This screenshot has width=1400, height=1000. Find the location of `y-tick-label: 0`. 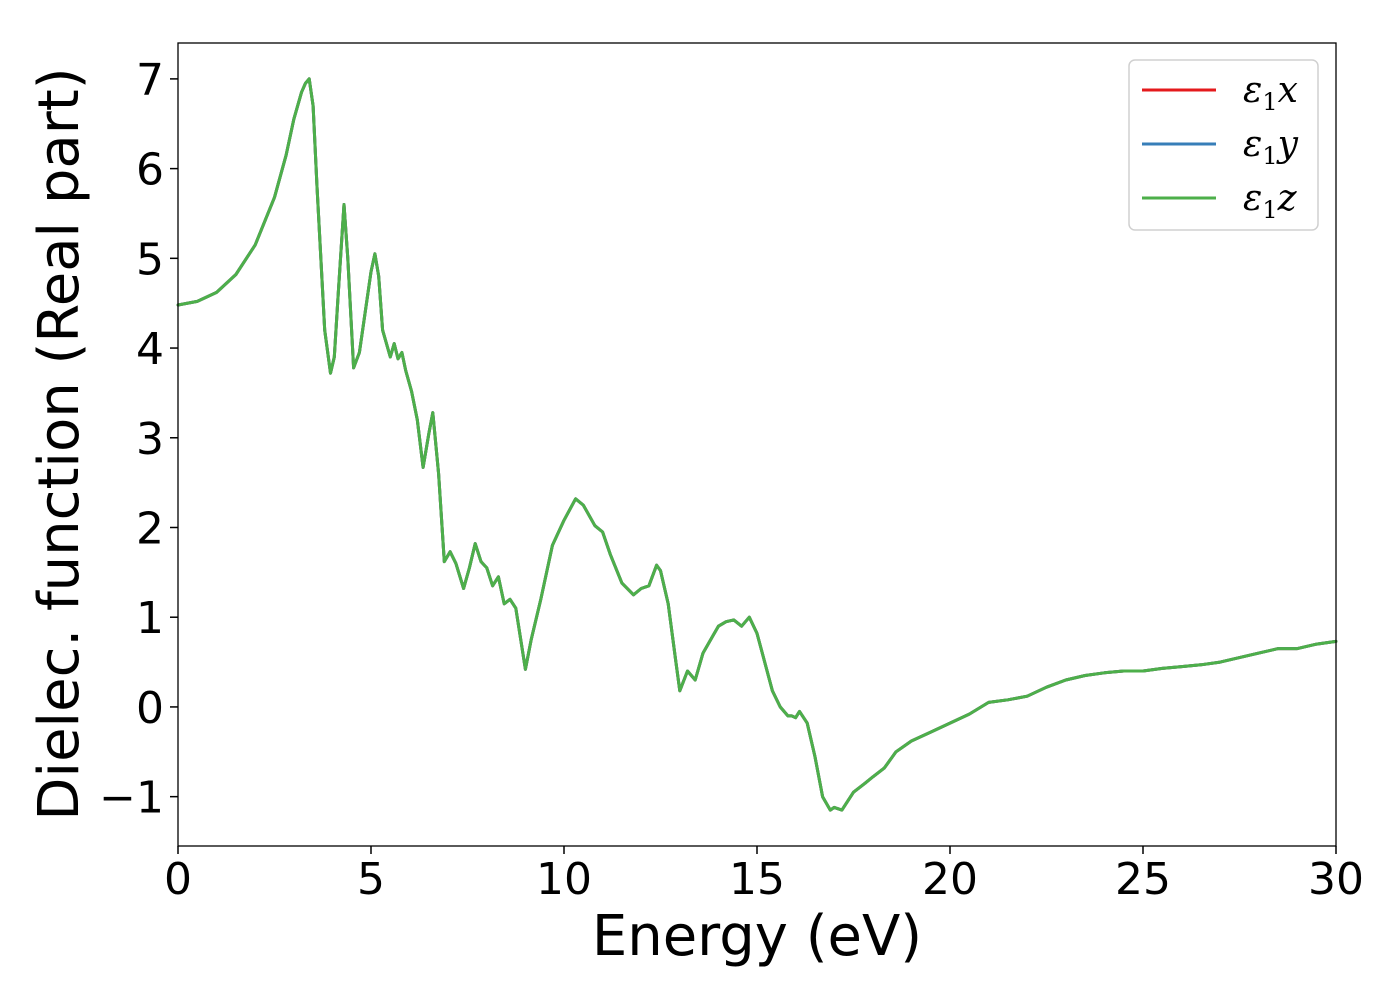

y-tick-label: 0 is located at coordinates (150, 708).